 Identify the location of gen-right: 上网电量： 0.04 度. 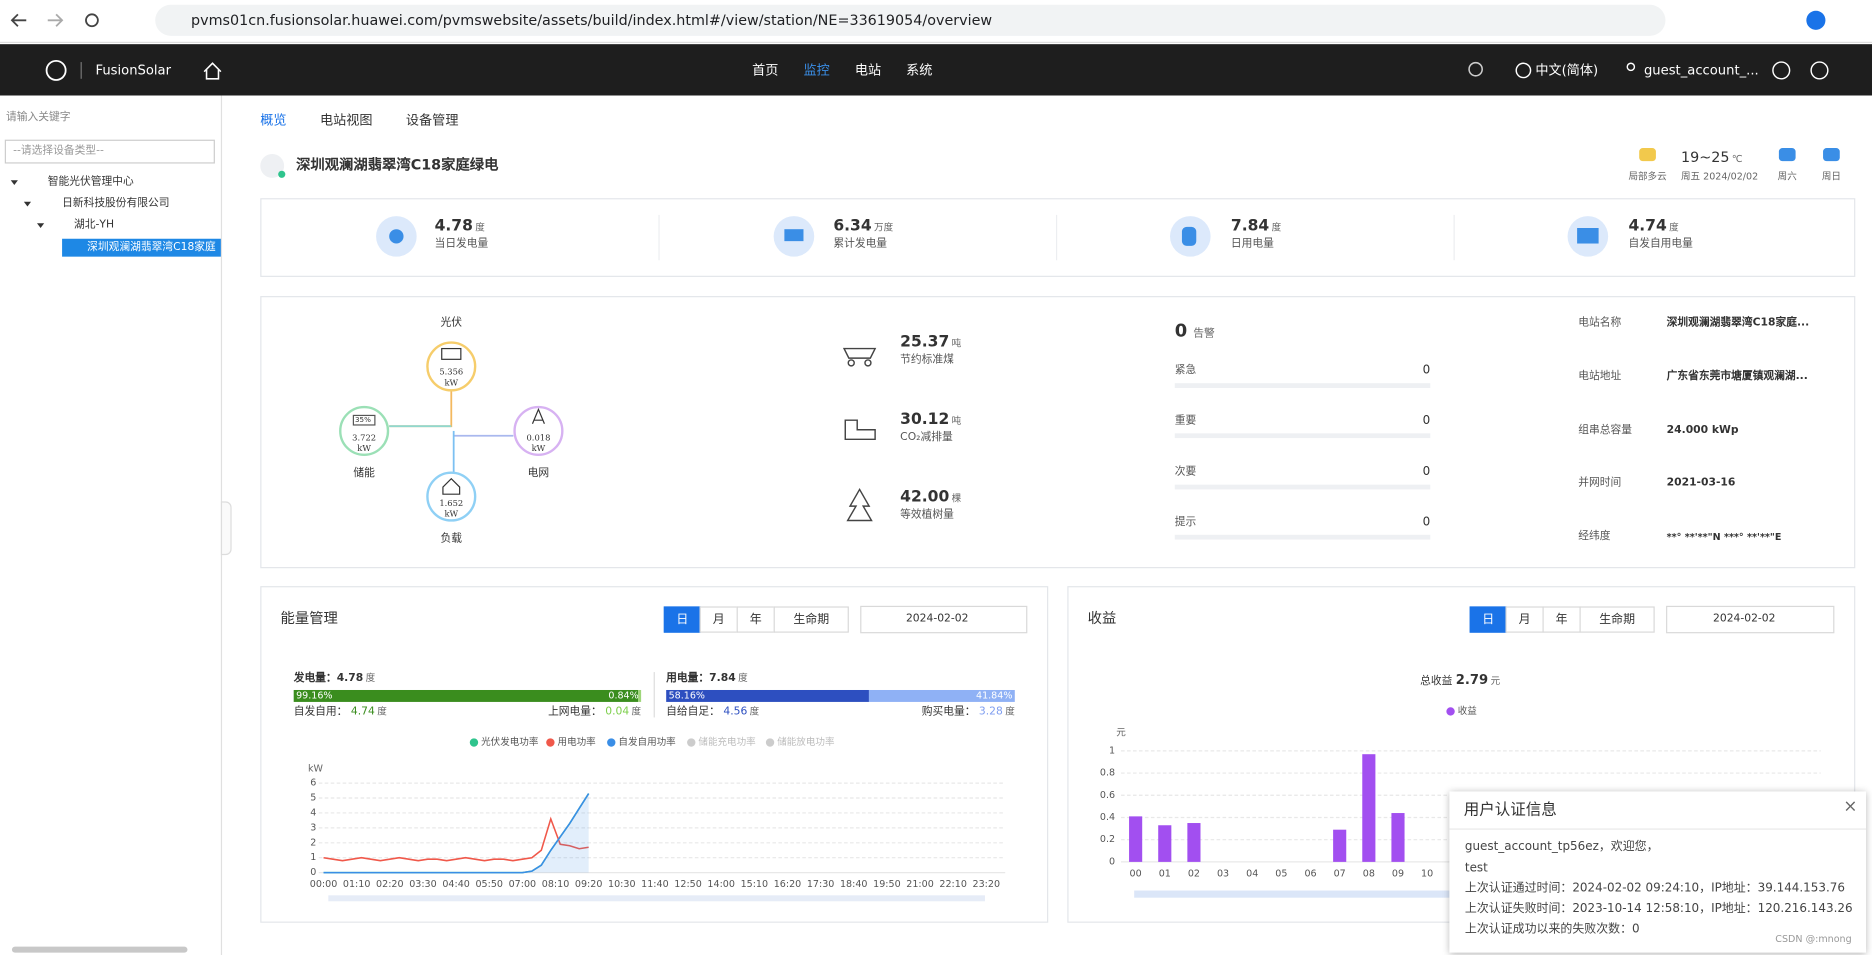
(594, 712).